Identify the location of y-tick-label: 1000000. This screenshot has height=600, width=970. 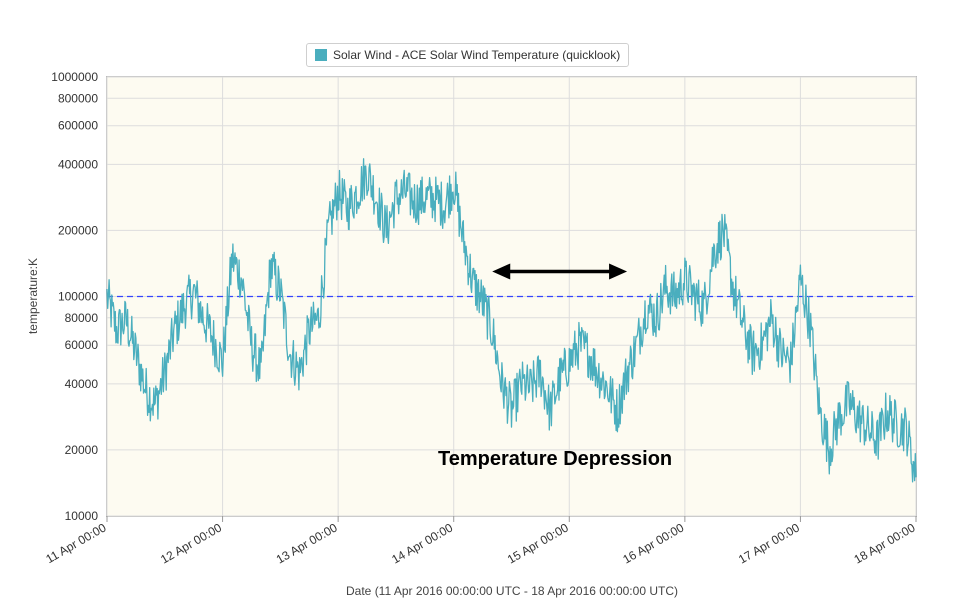
(74, 77).